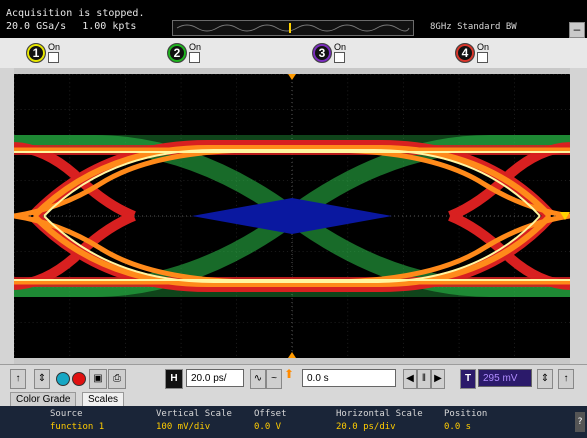 Image resolution: width=587 pixels, height=438 pixels. What do you see at coordinates (468, 379) in the screenshot?
I see `trigger-button: T` at bounding box center [468, 379].